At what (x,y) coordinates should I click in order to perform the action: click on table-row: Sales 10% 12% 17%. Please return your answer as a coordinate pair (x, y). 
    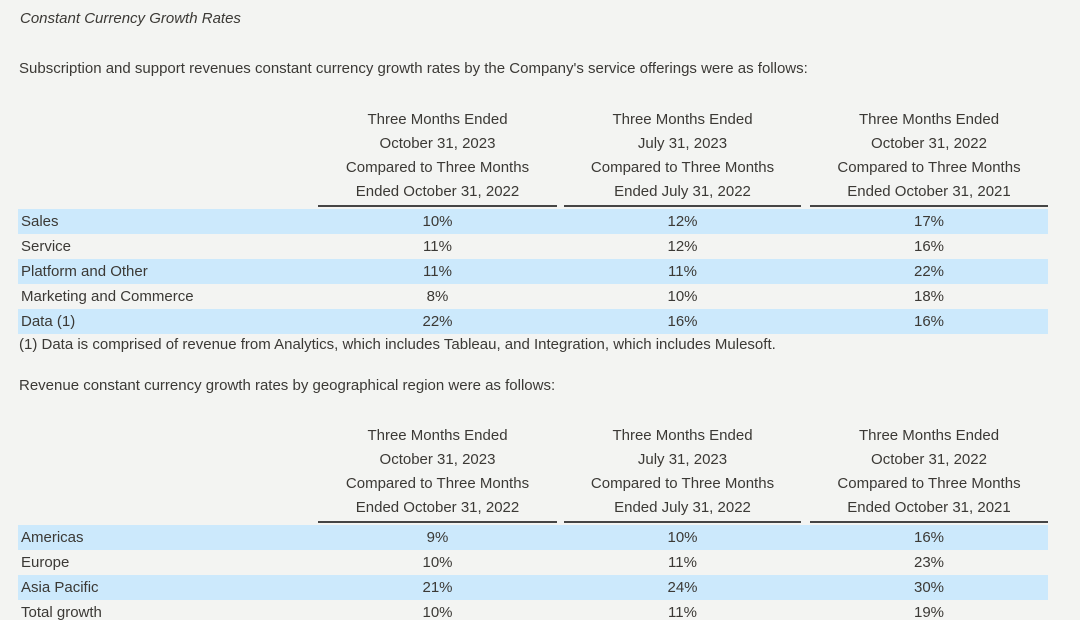
    Looking at the image, I should click on (533, 221).